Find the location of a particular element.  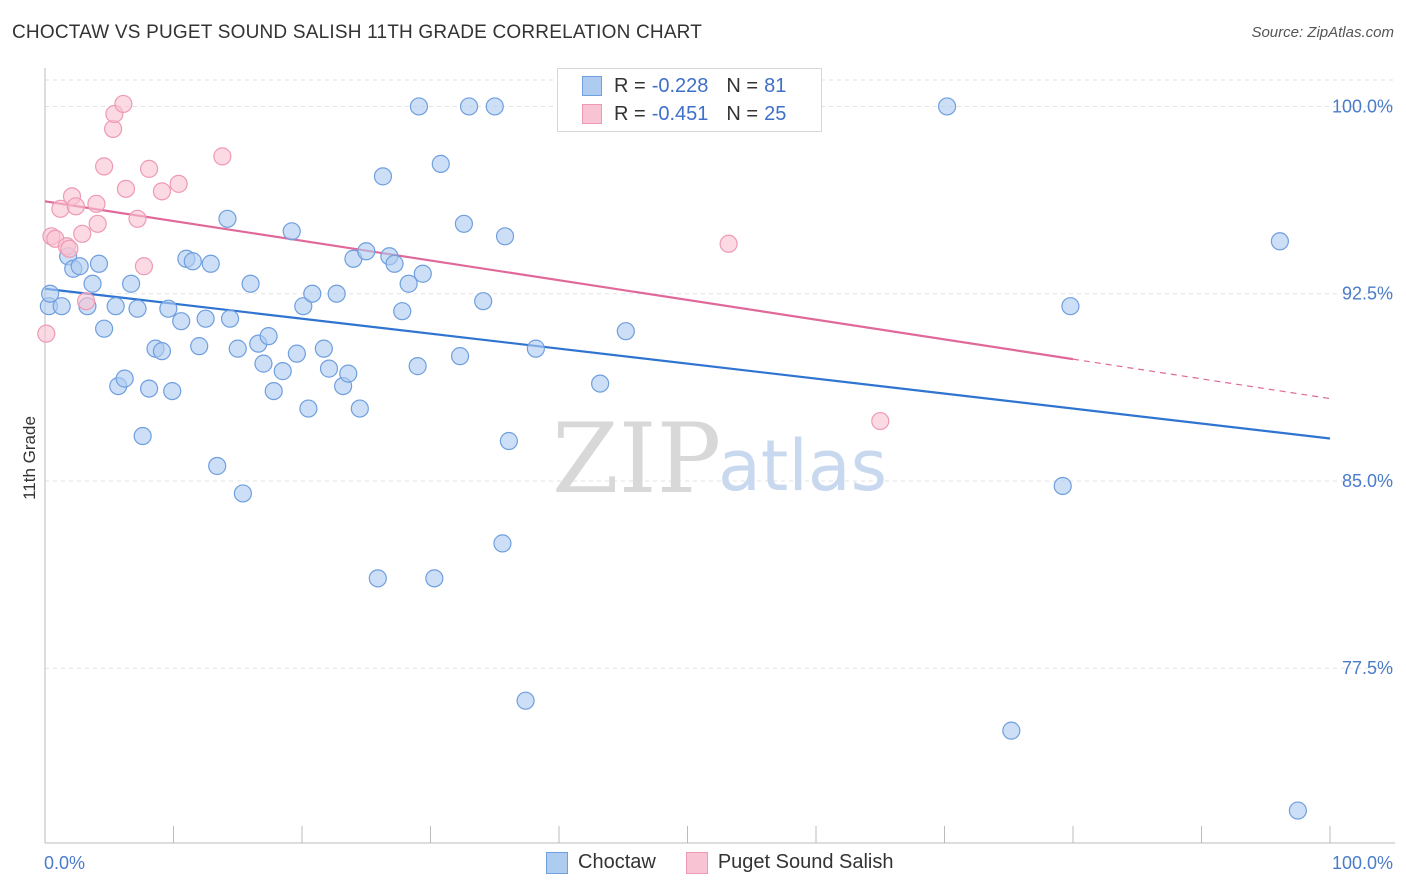

legend-item-choctaw: Choctaw is located at coordinates (601, 862).